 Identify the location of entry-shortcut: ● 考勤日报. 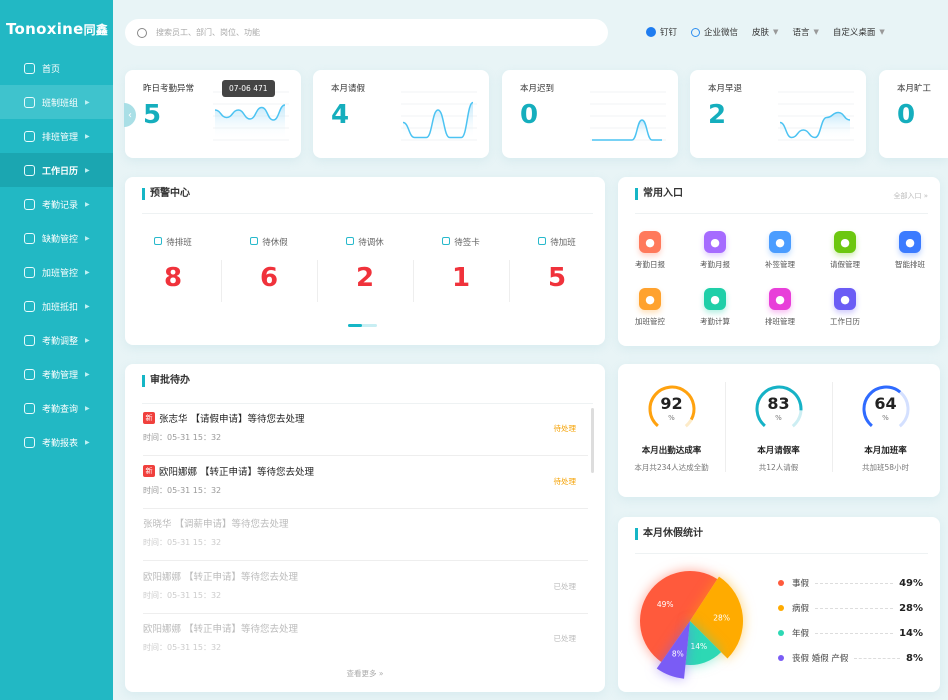
(650, 250).